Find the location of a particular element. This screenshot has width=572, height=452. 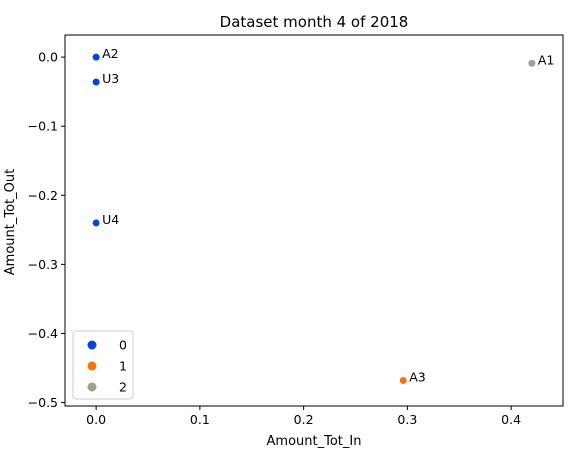

point-label: A3 is located at coordinates (417, 376).